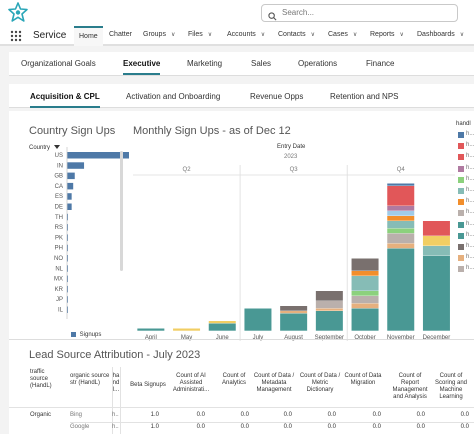 The width and height of the screenshot is (474, 434). Describe the element at coordinates (380, 63) in the screenshot. I see `tab-finance: Finance` at that location.